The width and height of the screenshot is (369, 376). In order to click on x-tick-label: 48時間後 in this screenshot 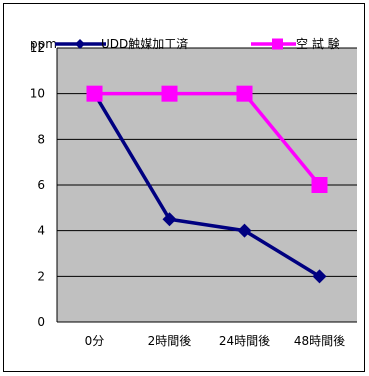, I will do `click(319, 341)`.